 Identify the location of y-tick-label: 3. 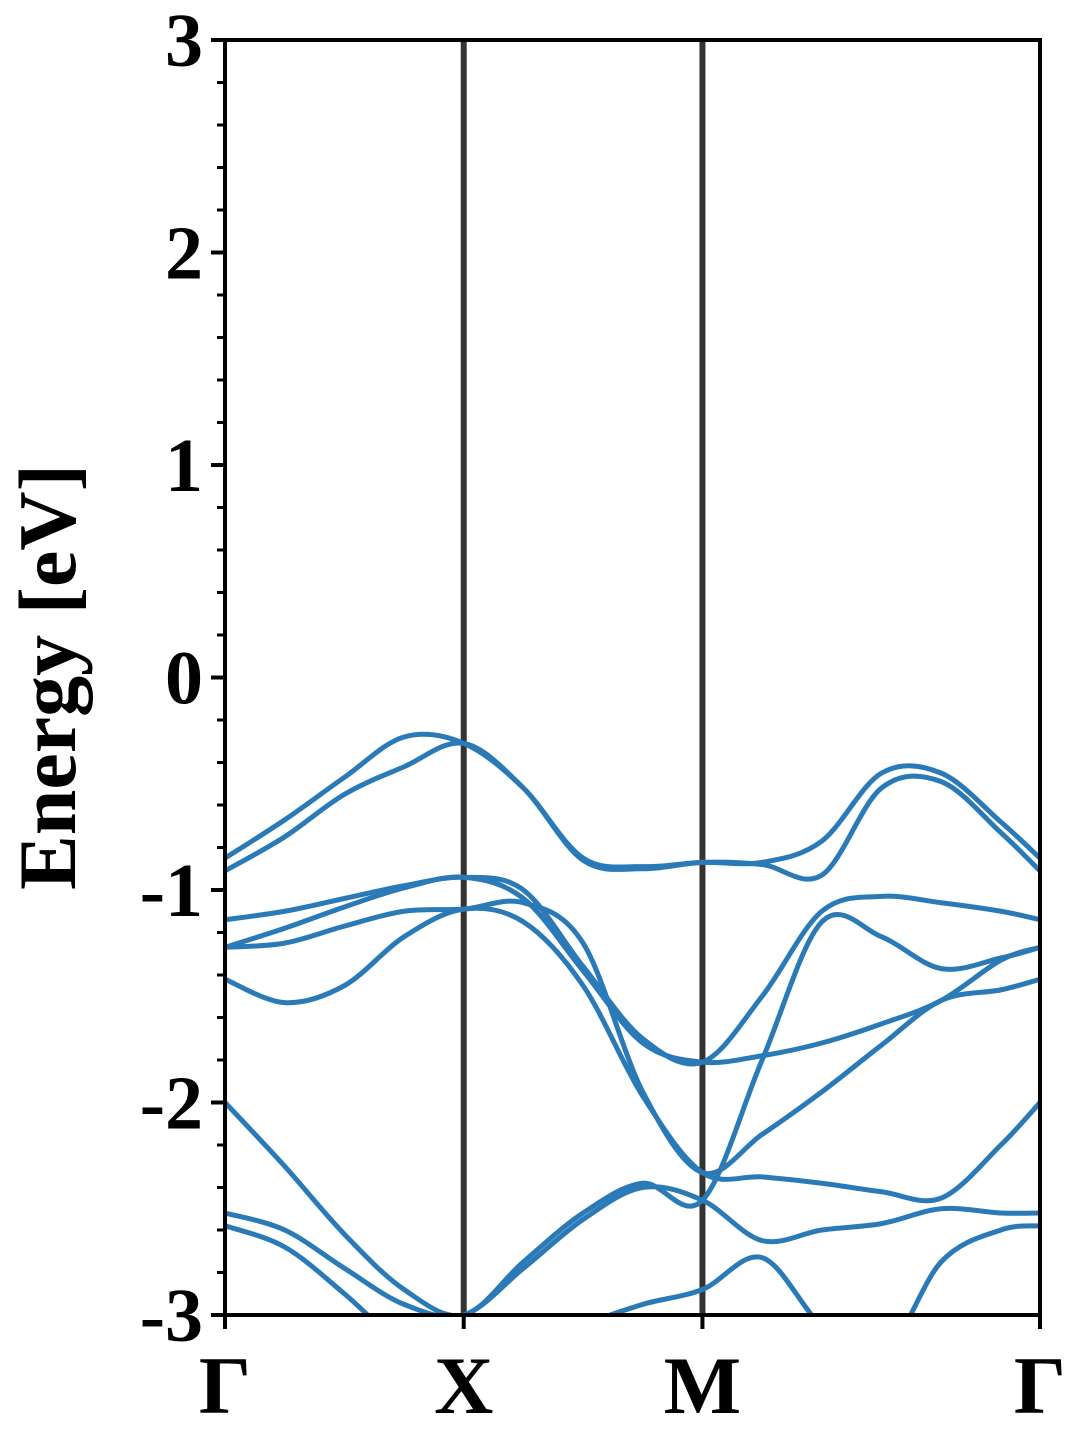
(184, 41).